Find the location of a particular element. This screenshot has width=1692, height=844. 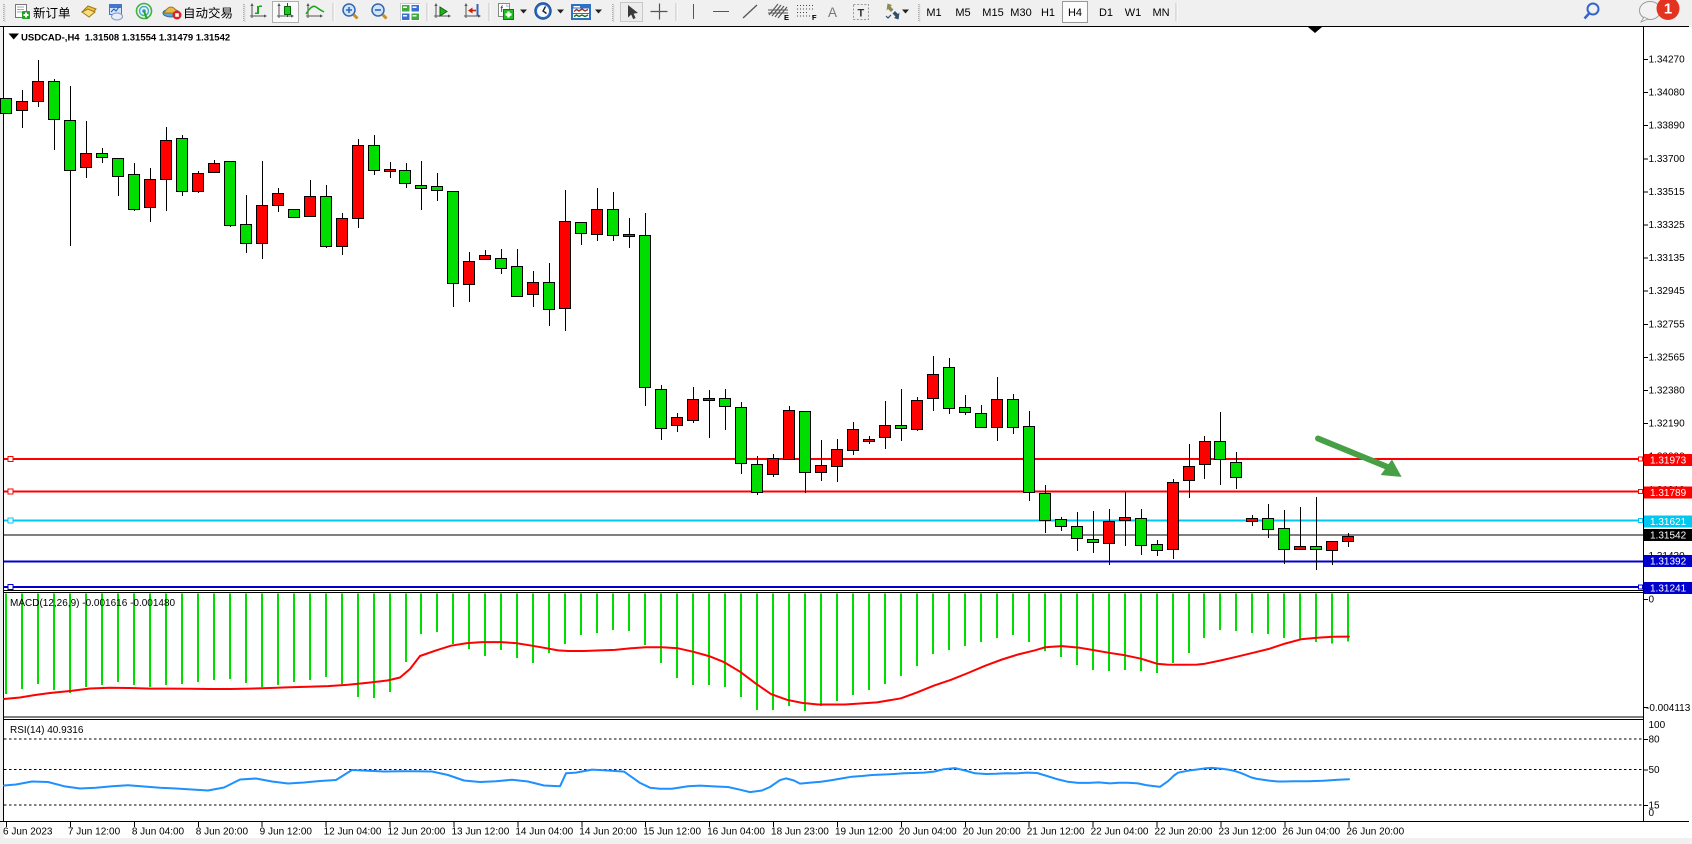

svg-text: f is located at coordinates (502, 9).